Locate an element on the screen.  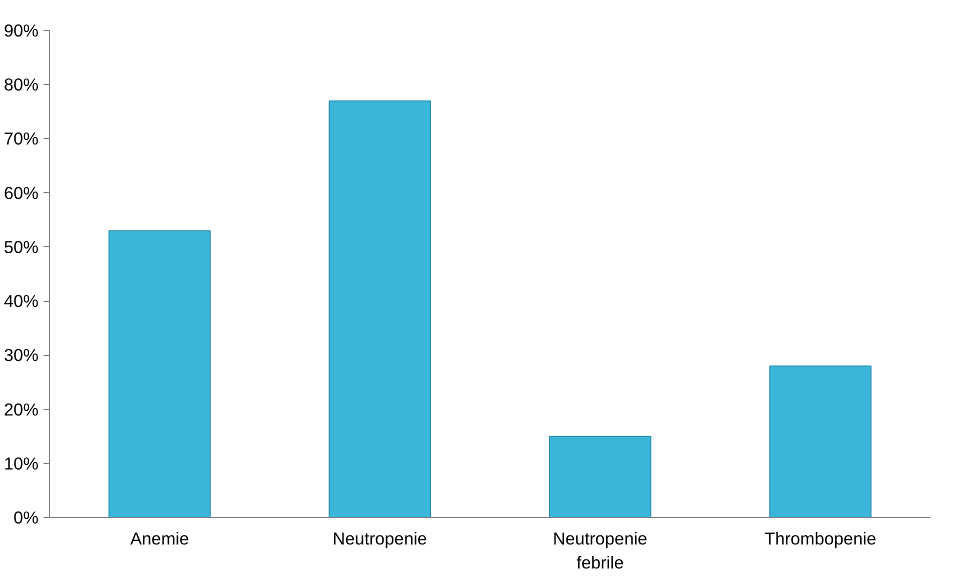
y-tick-label: 60% is located at coordinates (21, 192).